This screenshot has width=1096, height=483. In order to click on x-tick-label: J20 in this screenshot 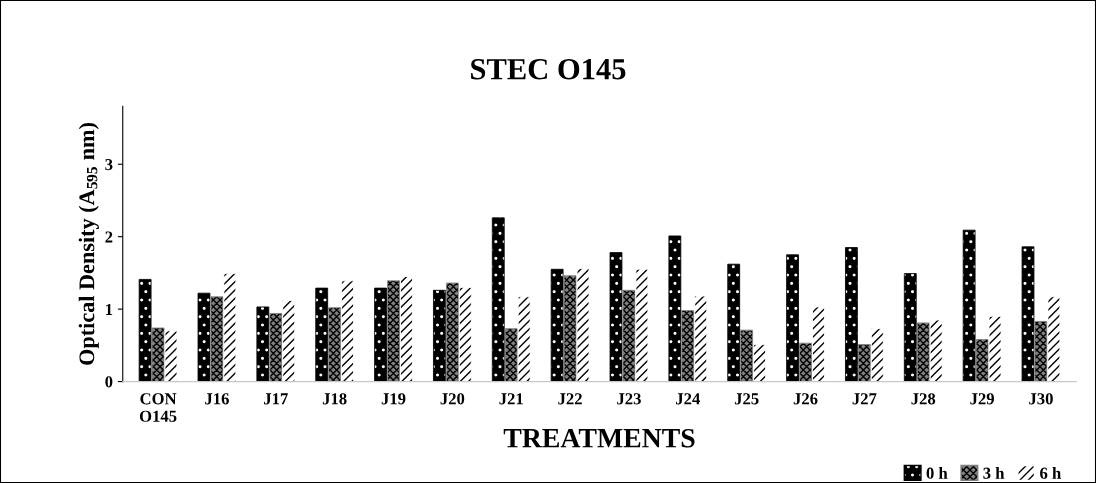, I will do `click(452, 399)`.